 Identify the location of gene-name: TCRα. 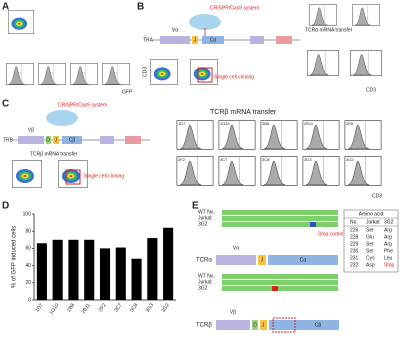
(204, 261).